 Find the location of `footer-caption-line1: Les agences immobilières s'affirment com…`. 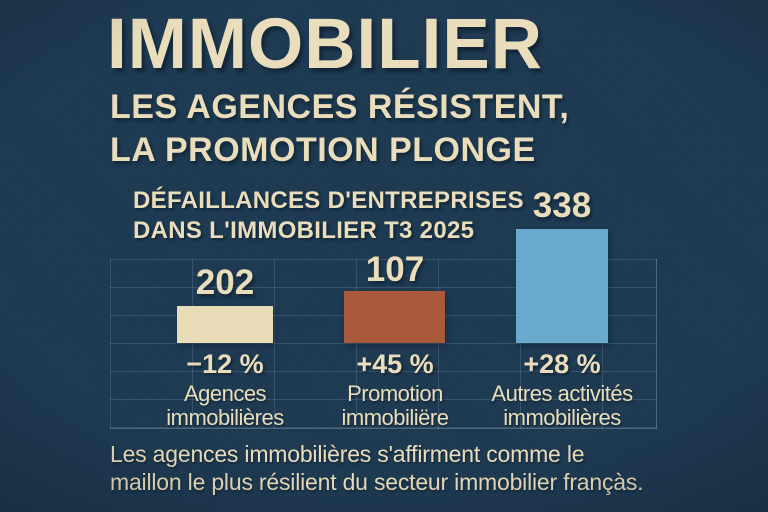

footer-caption-line1: Les agences immobilières s'affirment com… is located at coordinates (347, 454).